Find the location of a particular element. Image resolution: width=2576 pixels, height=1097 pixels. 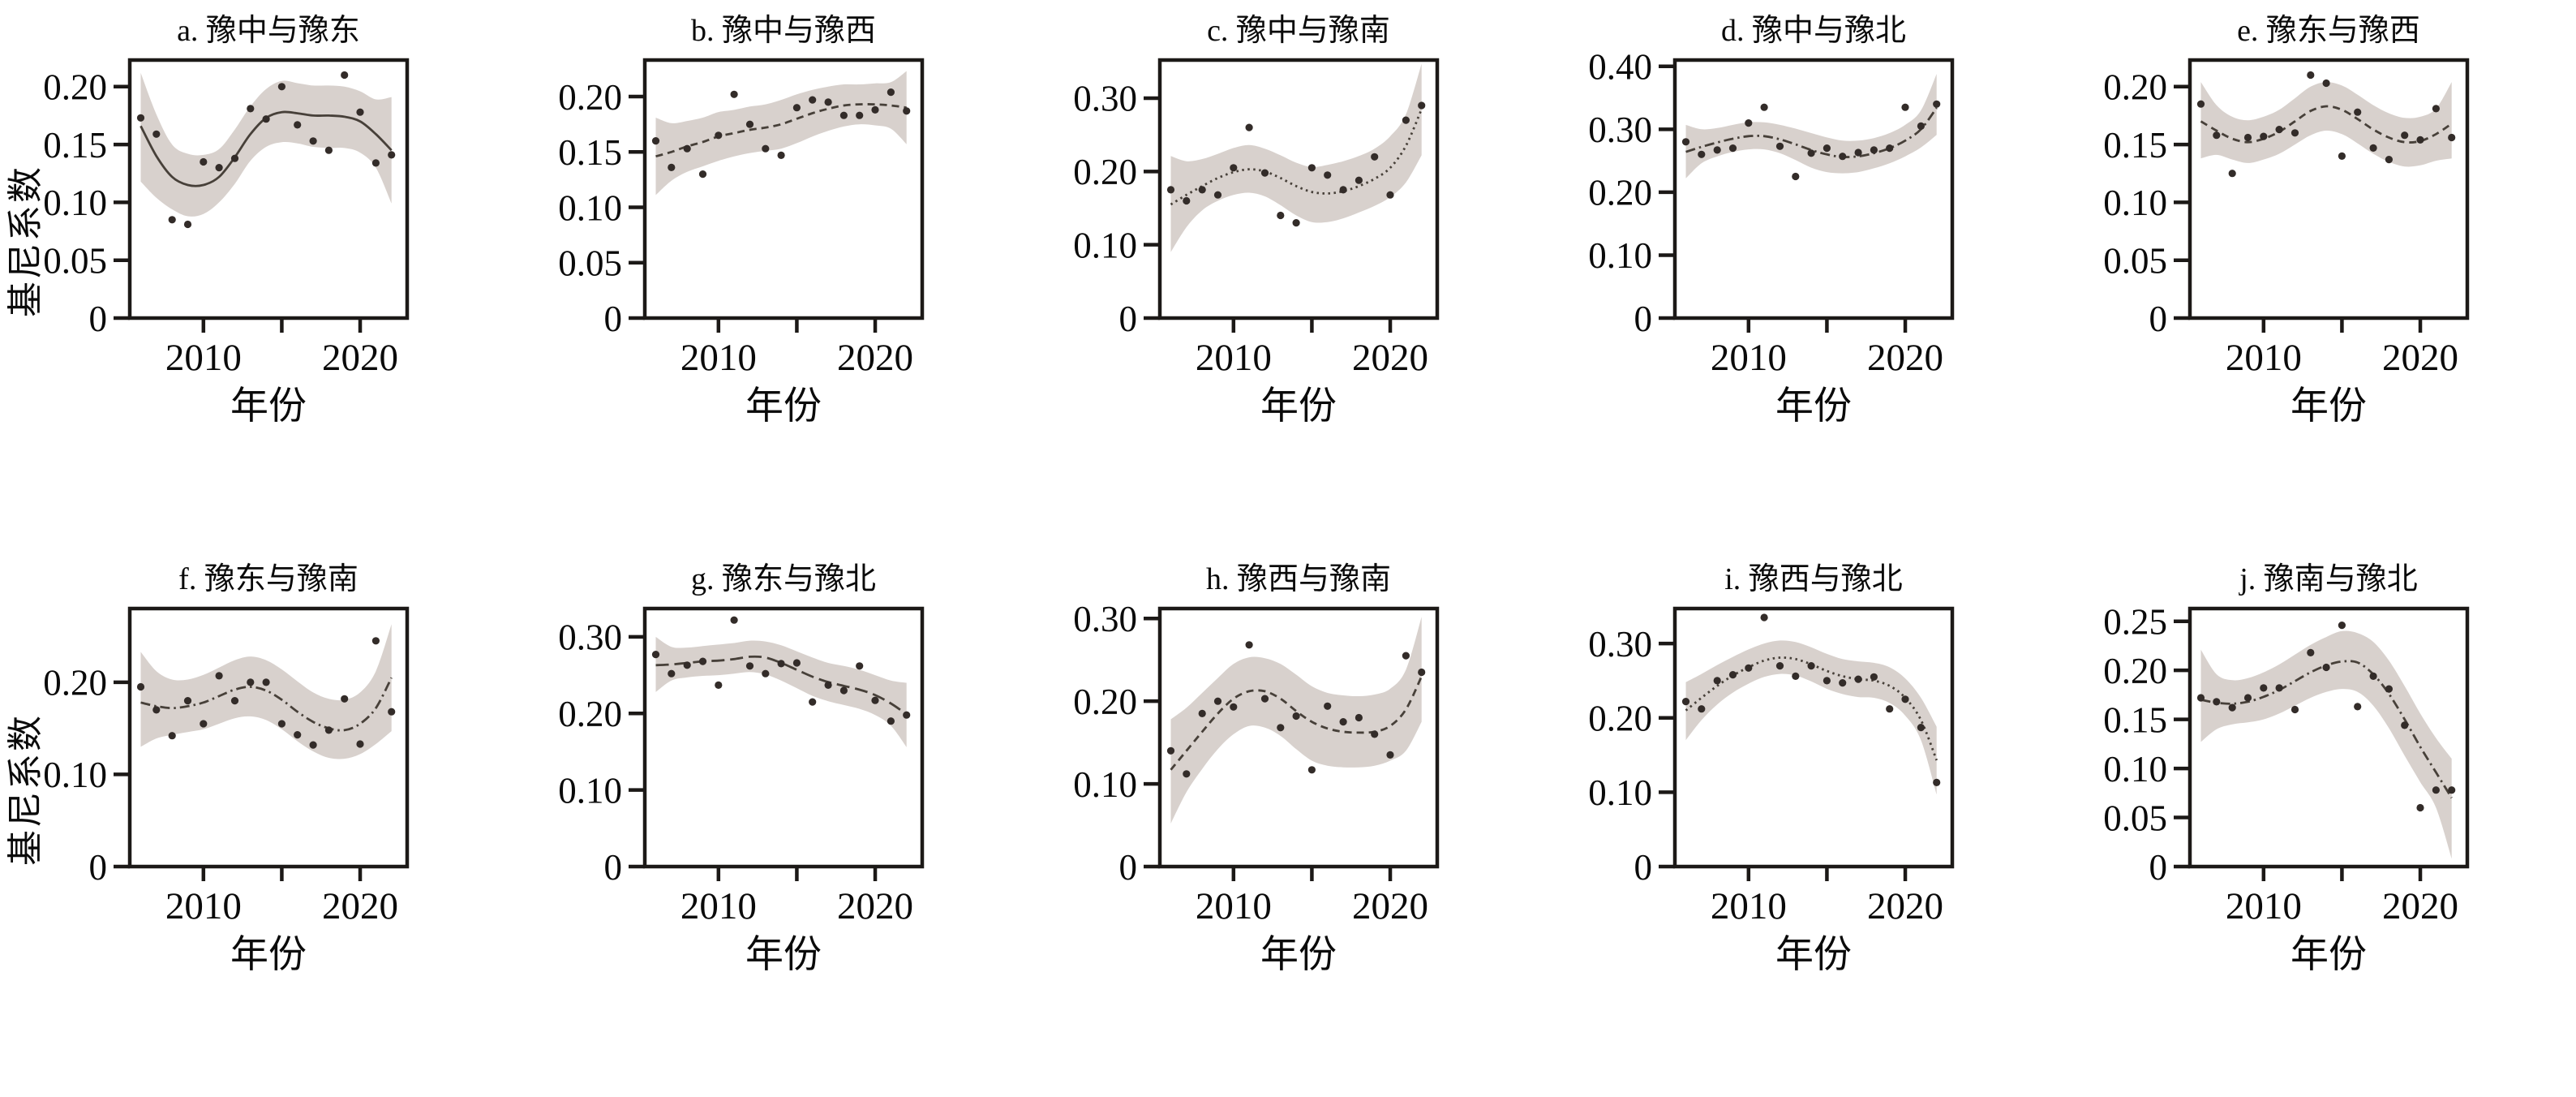

chart-title: b. 豫中与豫西 is located at coordinates (783, 31).